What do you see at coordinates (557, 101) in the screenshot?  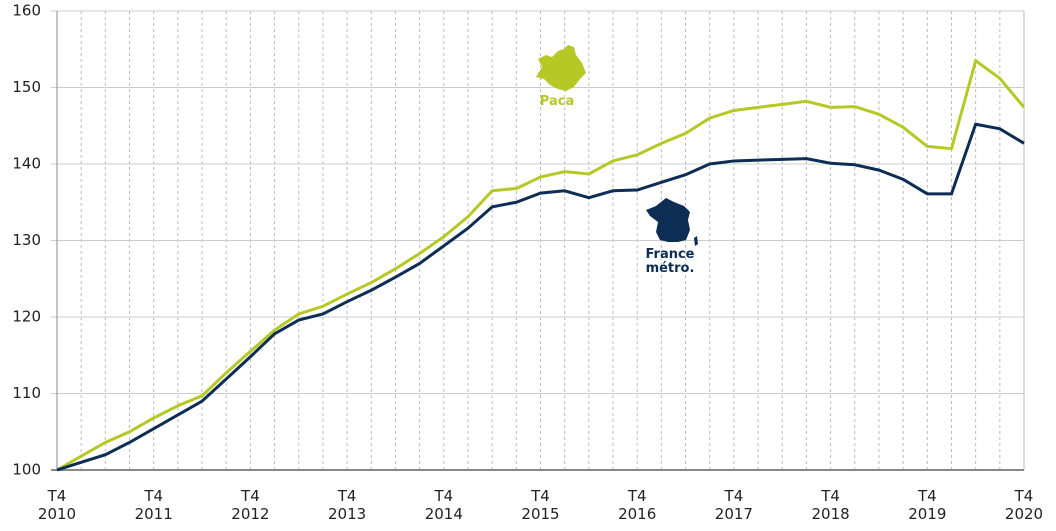 I see `annotation-paca: Paca` at bounding box center [557, 101].